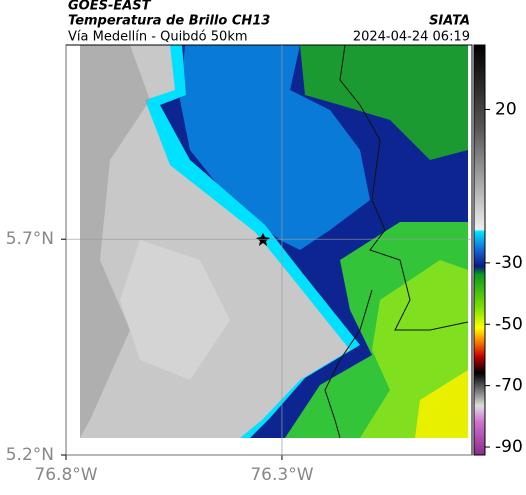 Image resolution: width=526 pixels, height=495 pixels. I want to click on y-tick-label: 5.2°N, so click(30, 455).